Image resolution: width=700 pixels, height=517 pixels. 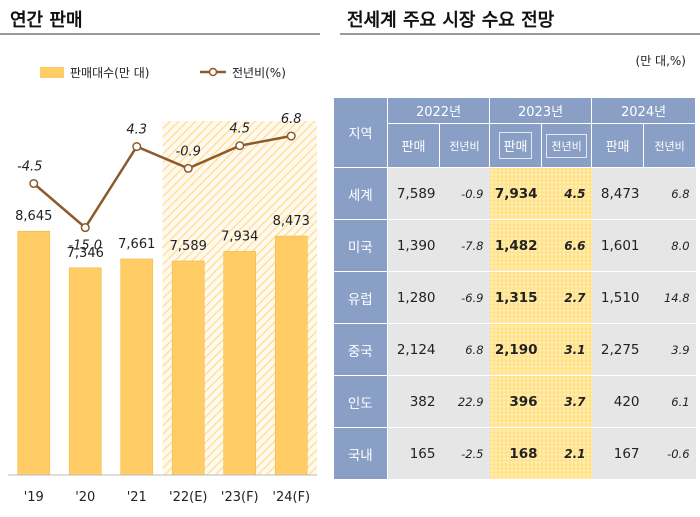 What do you see at coordinates (259, 73) in the screenshot?
I see `legend-line-label: 전년비(%)` at bounding box center [259, 73].